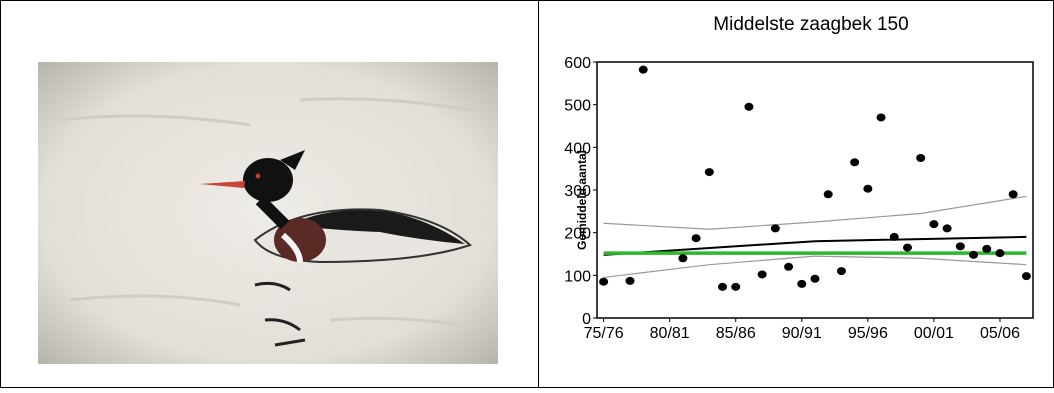  I want to click on y-tick-label: 300, so click(577, 191).